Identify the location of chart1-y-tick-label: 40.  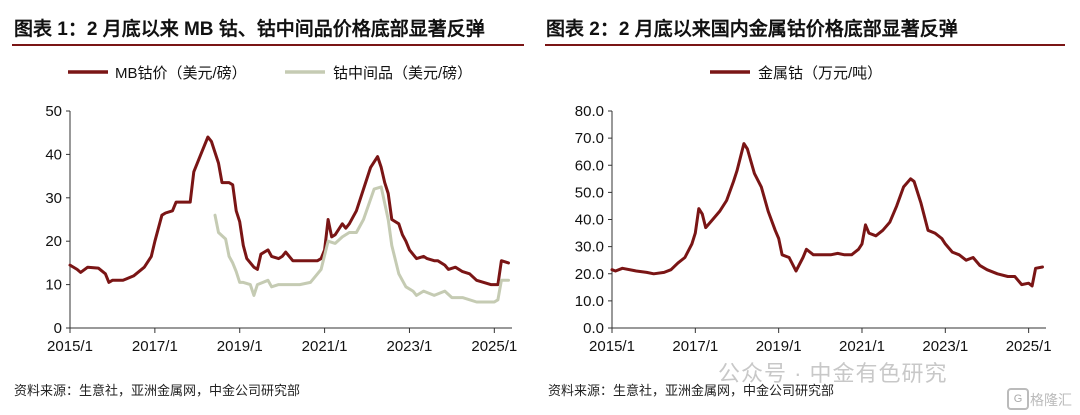
(53, 154).